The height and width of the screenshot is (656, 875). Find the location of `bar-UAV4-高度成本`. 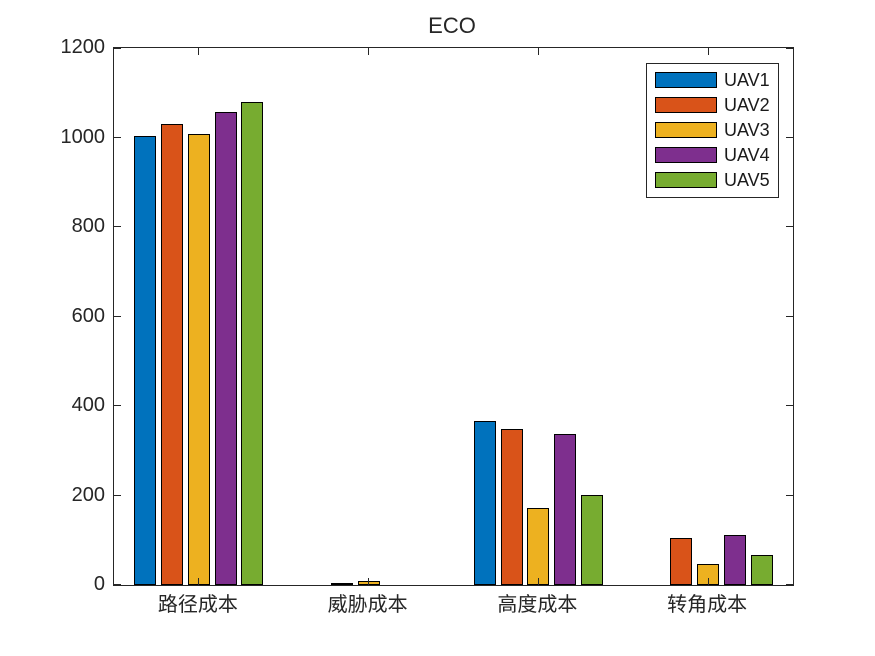

bar-UAV4-高度成本 is located at coordinates (565, 509).